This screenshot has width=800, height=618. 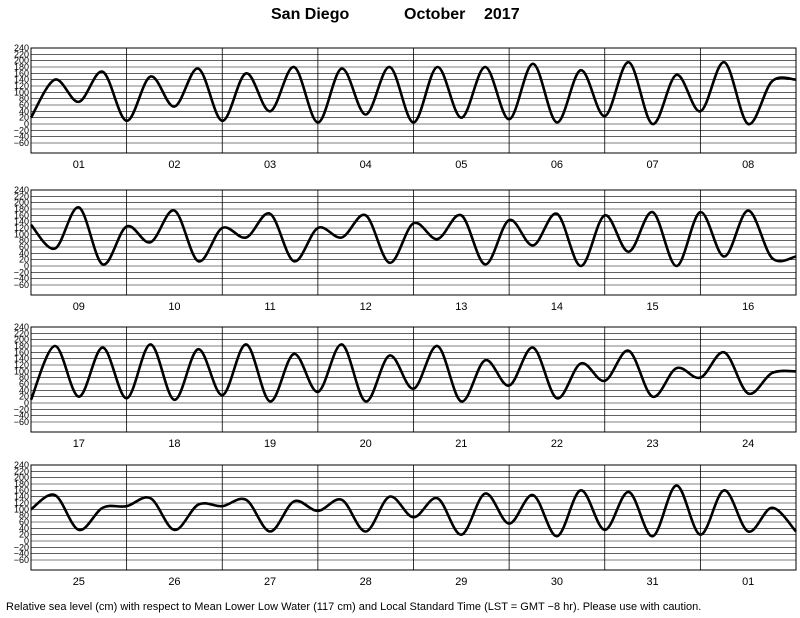 What do you see at coordinates (557, 444) in the screenshot?
I see `day-label: 22` at bounding box center [557, 444].